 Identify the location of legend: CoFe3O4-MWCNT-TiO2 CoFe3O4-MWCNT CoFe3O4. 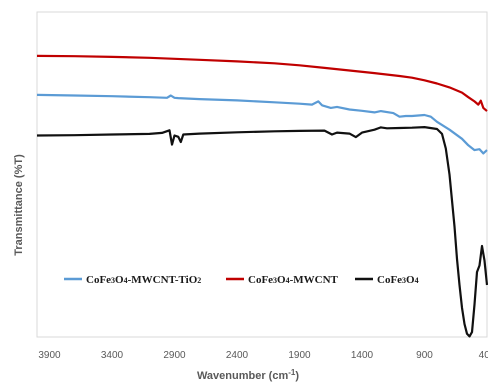
(241, 280).